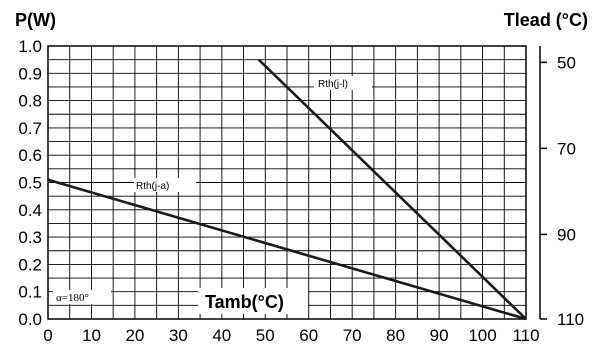  What do you see at coordinates (244, 302) in the screenshot?
I see `x-axis-title: Tamb(°C)` at bounding box center [244, 302].